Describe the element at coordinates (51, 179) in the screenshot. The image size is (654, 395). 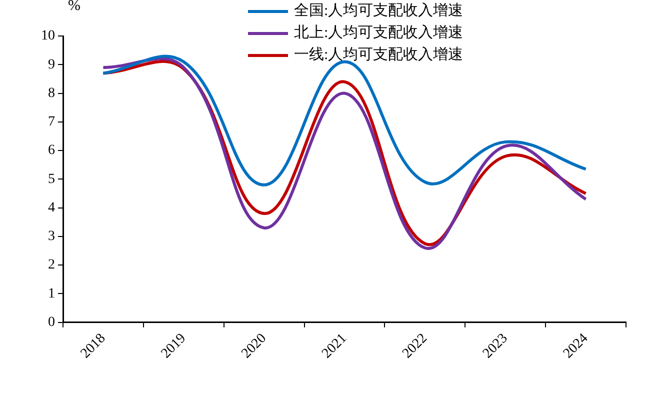
I see `y-tick-label: 5` at that location.